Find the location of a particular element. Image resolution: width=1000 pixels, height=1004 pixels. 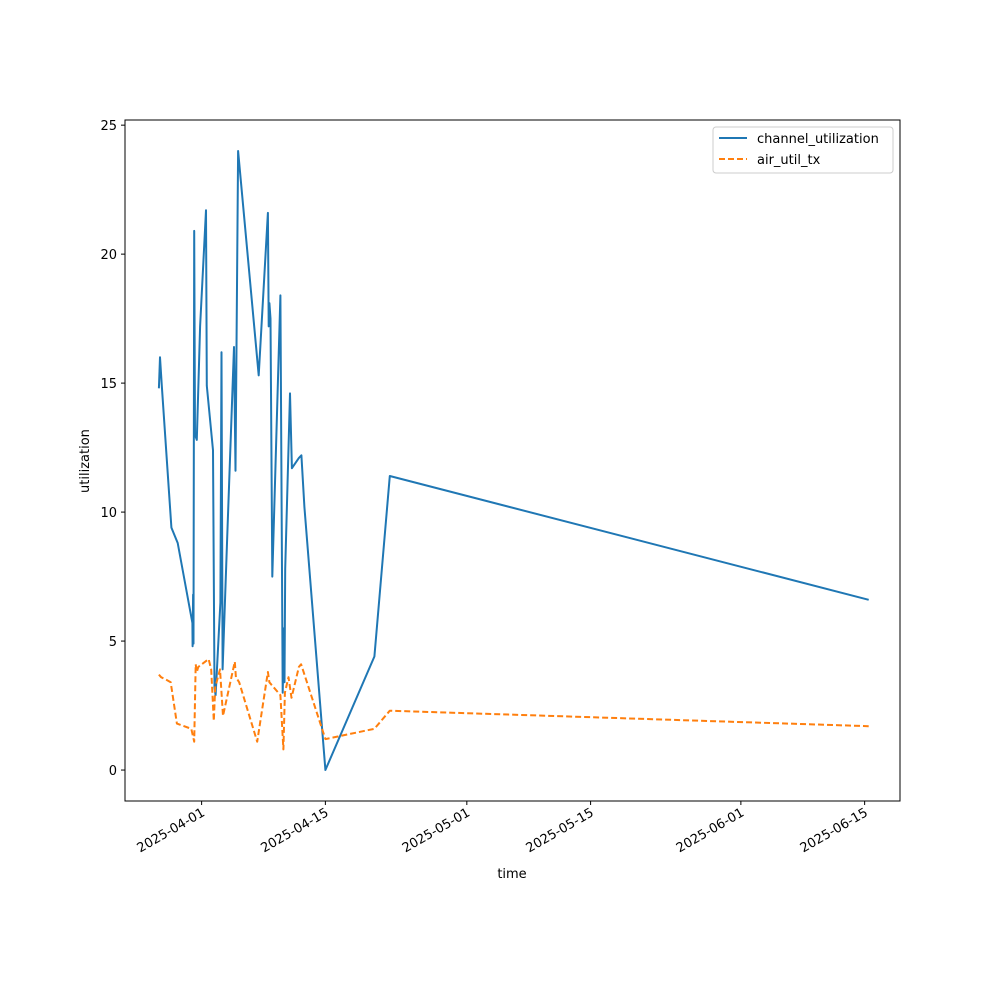

y-tick-label: 15 is located at coordinates (108, 384).